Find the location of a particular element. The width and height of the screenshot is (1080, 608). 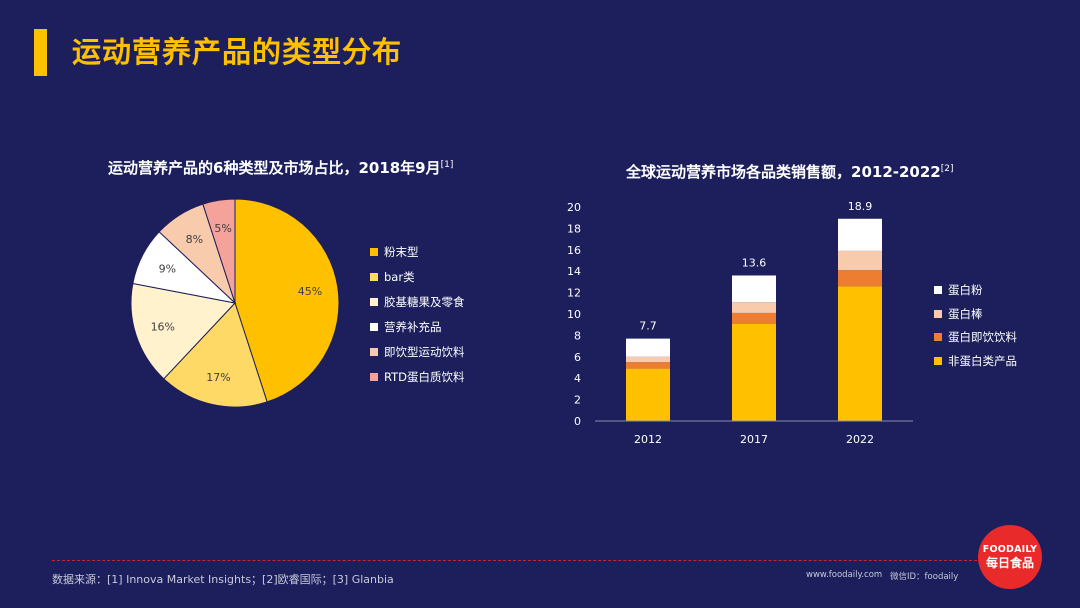

y-tick-label: 4 is located at coordinates (577, 378).